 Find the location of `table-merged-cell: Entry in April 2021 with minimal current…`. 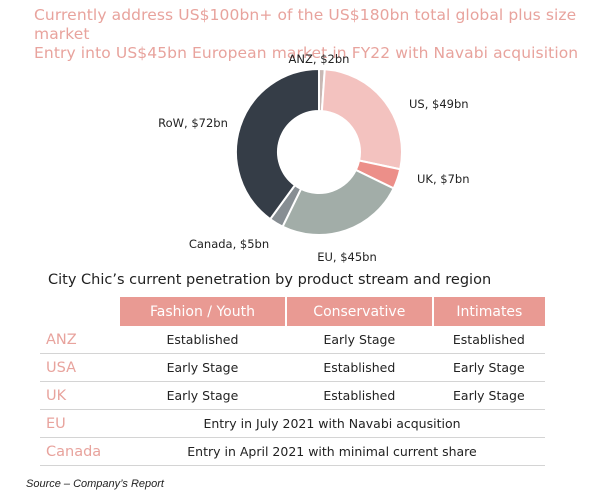

table-merged-cell: Entry in April 2021 with minimal current… is located at coordinates (332, 451).